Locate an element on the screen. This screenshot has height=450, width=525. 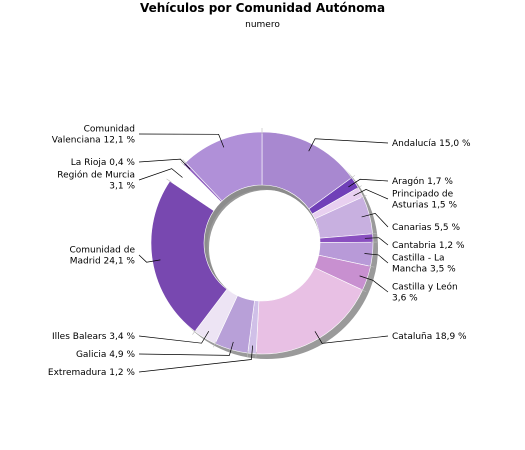
slice-label: Comunidad Valenciana 12,1 % is located at coordinates (94, 135).